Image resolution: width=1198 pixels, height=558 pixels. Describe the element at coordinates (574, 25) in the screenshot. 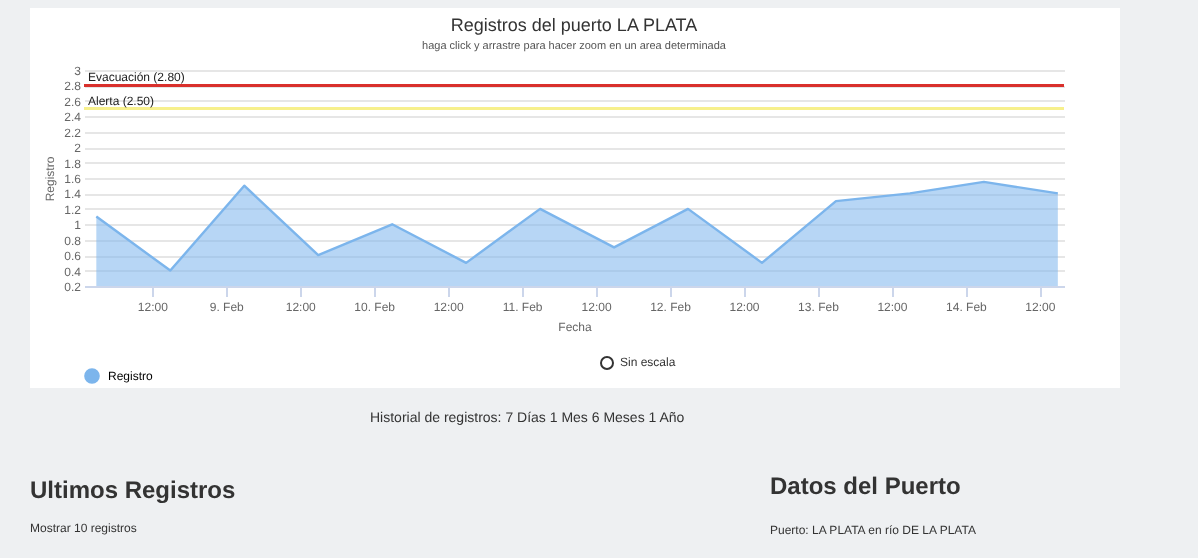

I see `chart-title: Registros del puerto LA PLATA` at that location.